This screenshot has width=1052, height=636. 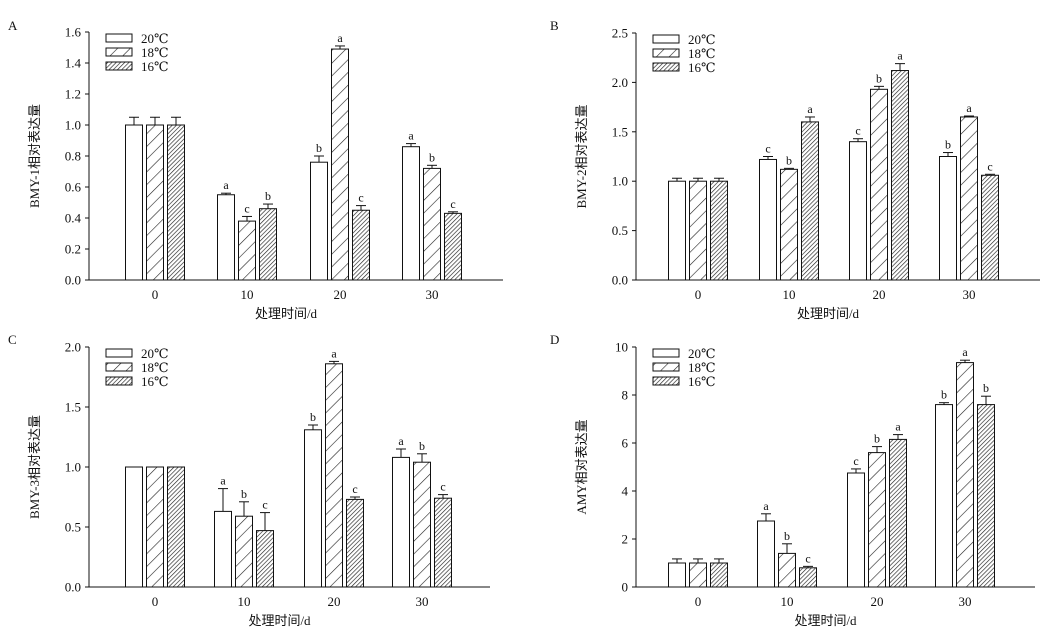 I want to click on y-tick-label: 1.4, so click(x=73, y=63).